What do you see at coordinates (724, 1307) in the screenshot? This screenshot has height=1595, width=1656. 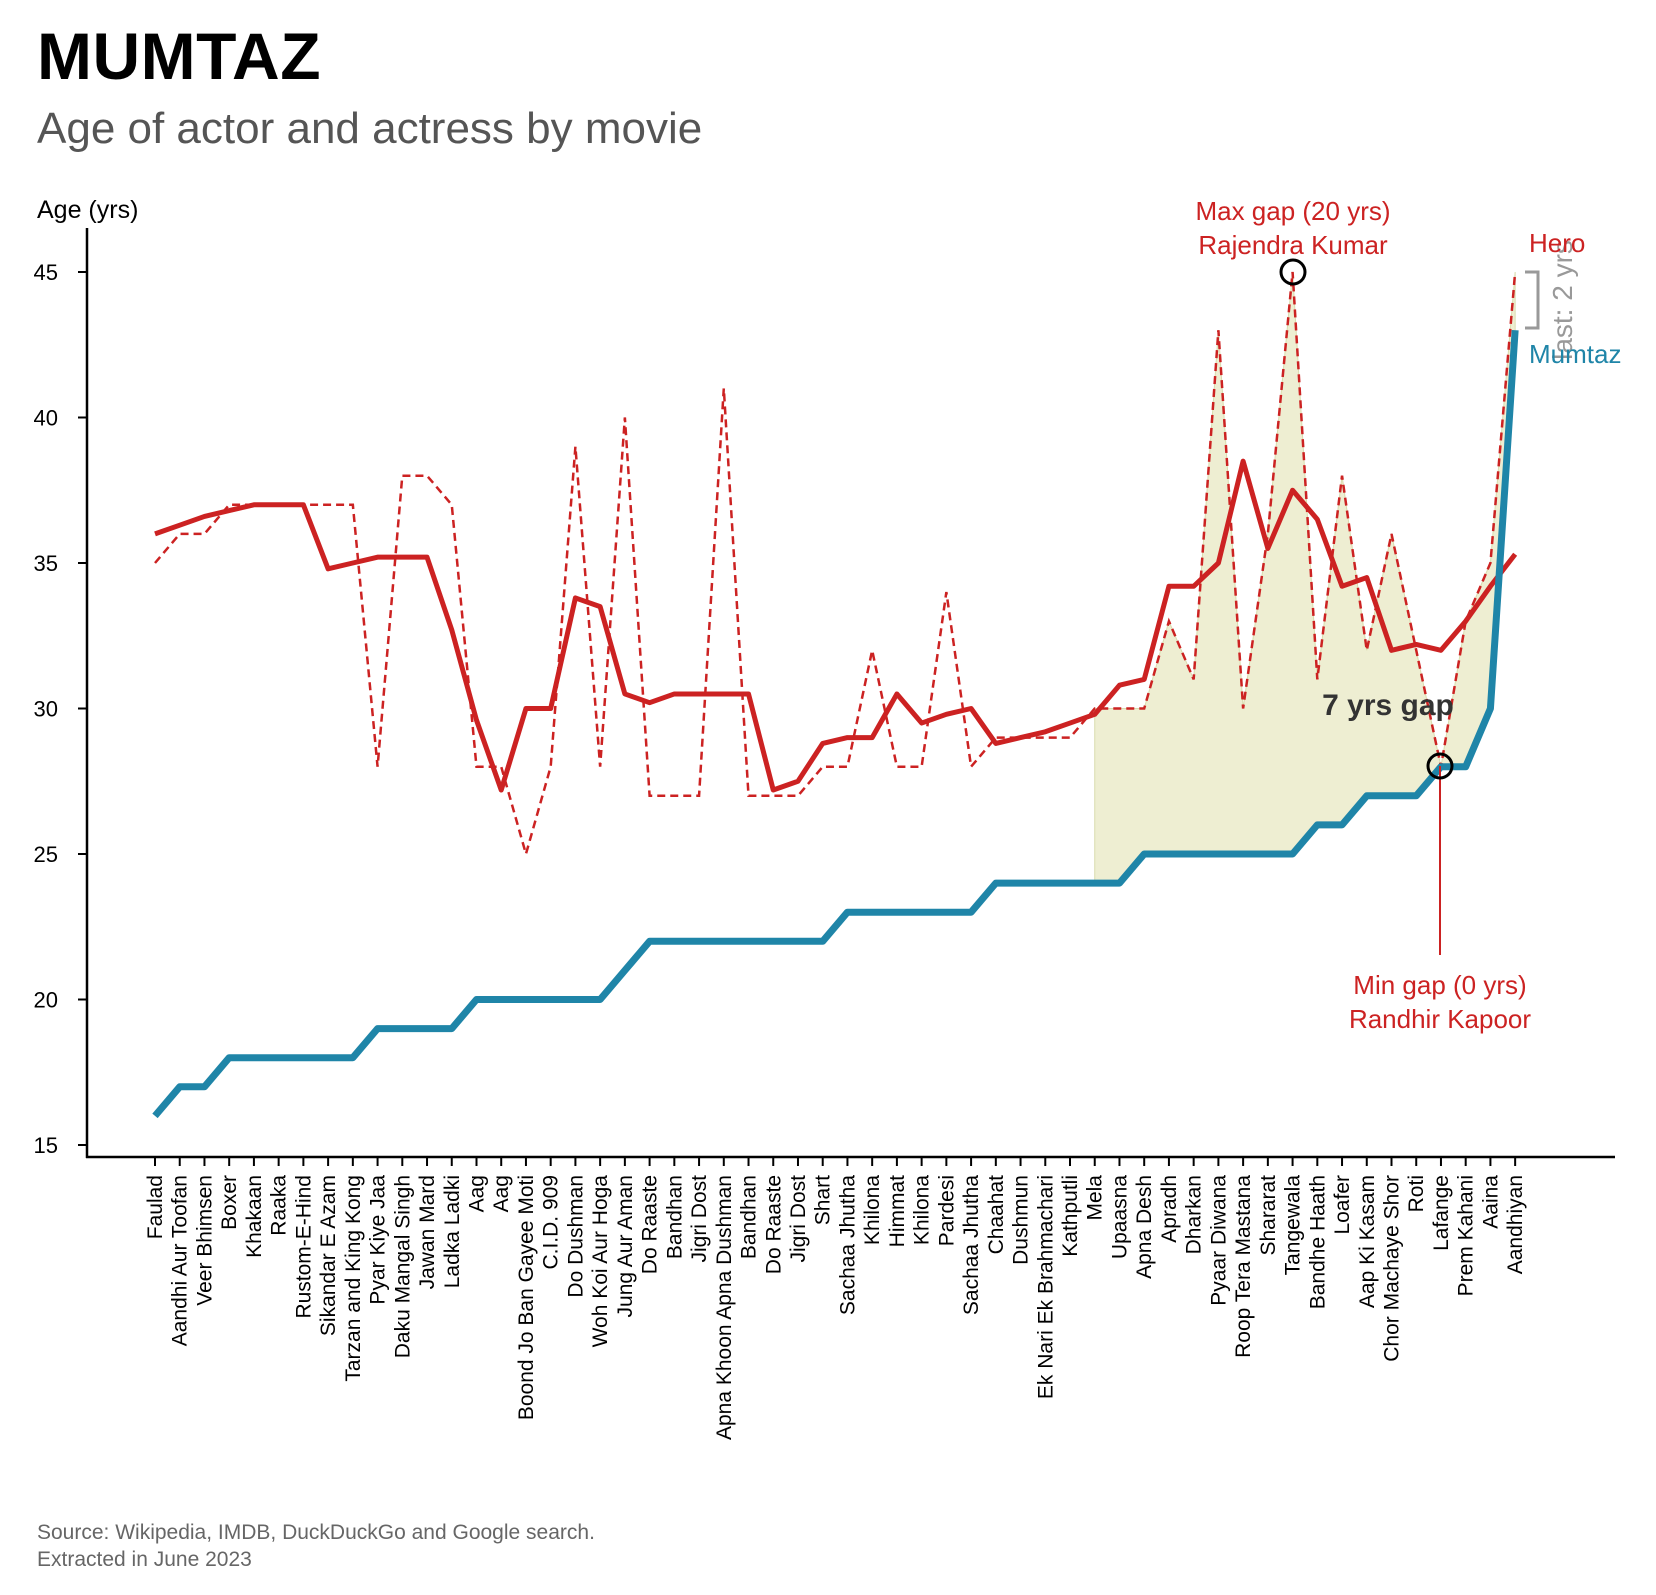 I see `x-tick-label: Apna Khoon Apna Dushman` at bounding box center [724, 1307].